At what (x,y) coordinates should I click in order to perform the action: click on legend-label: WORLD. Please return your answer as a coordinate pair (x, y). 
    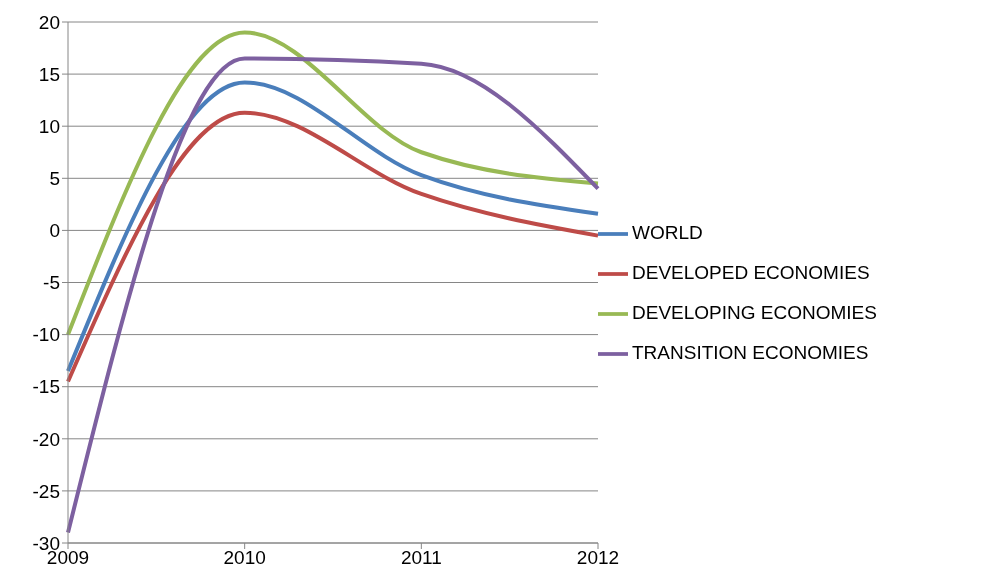
    Looking at the image, I should click on (667, 232).